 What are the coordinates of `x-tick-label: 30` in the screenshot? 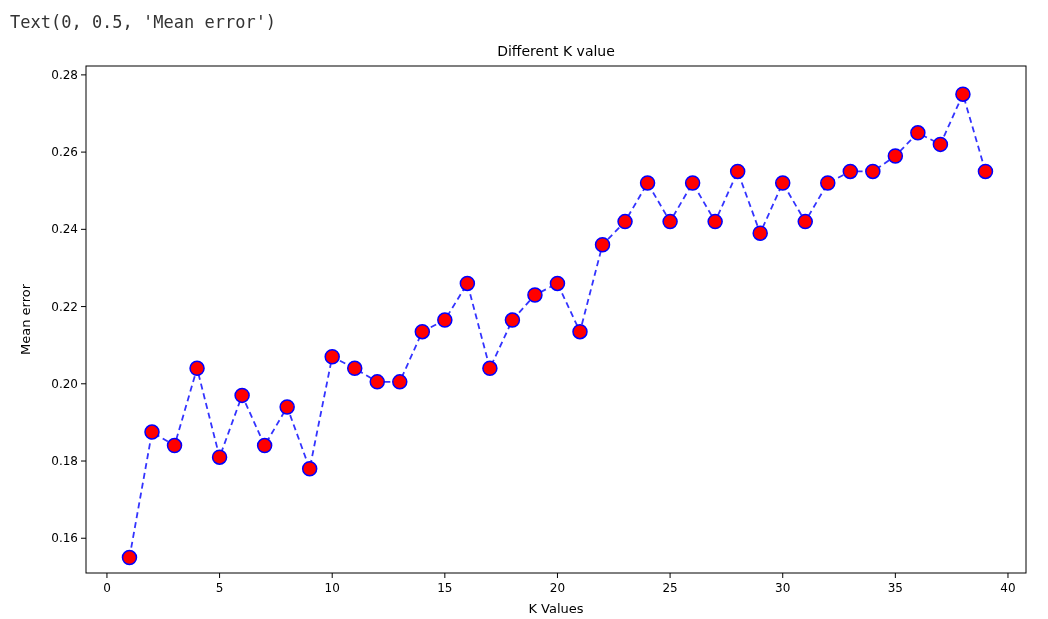 It's located at (783, 588).